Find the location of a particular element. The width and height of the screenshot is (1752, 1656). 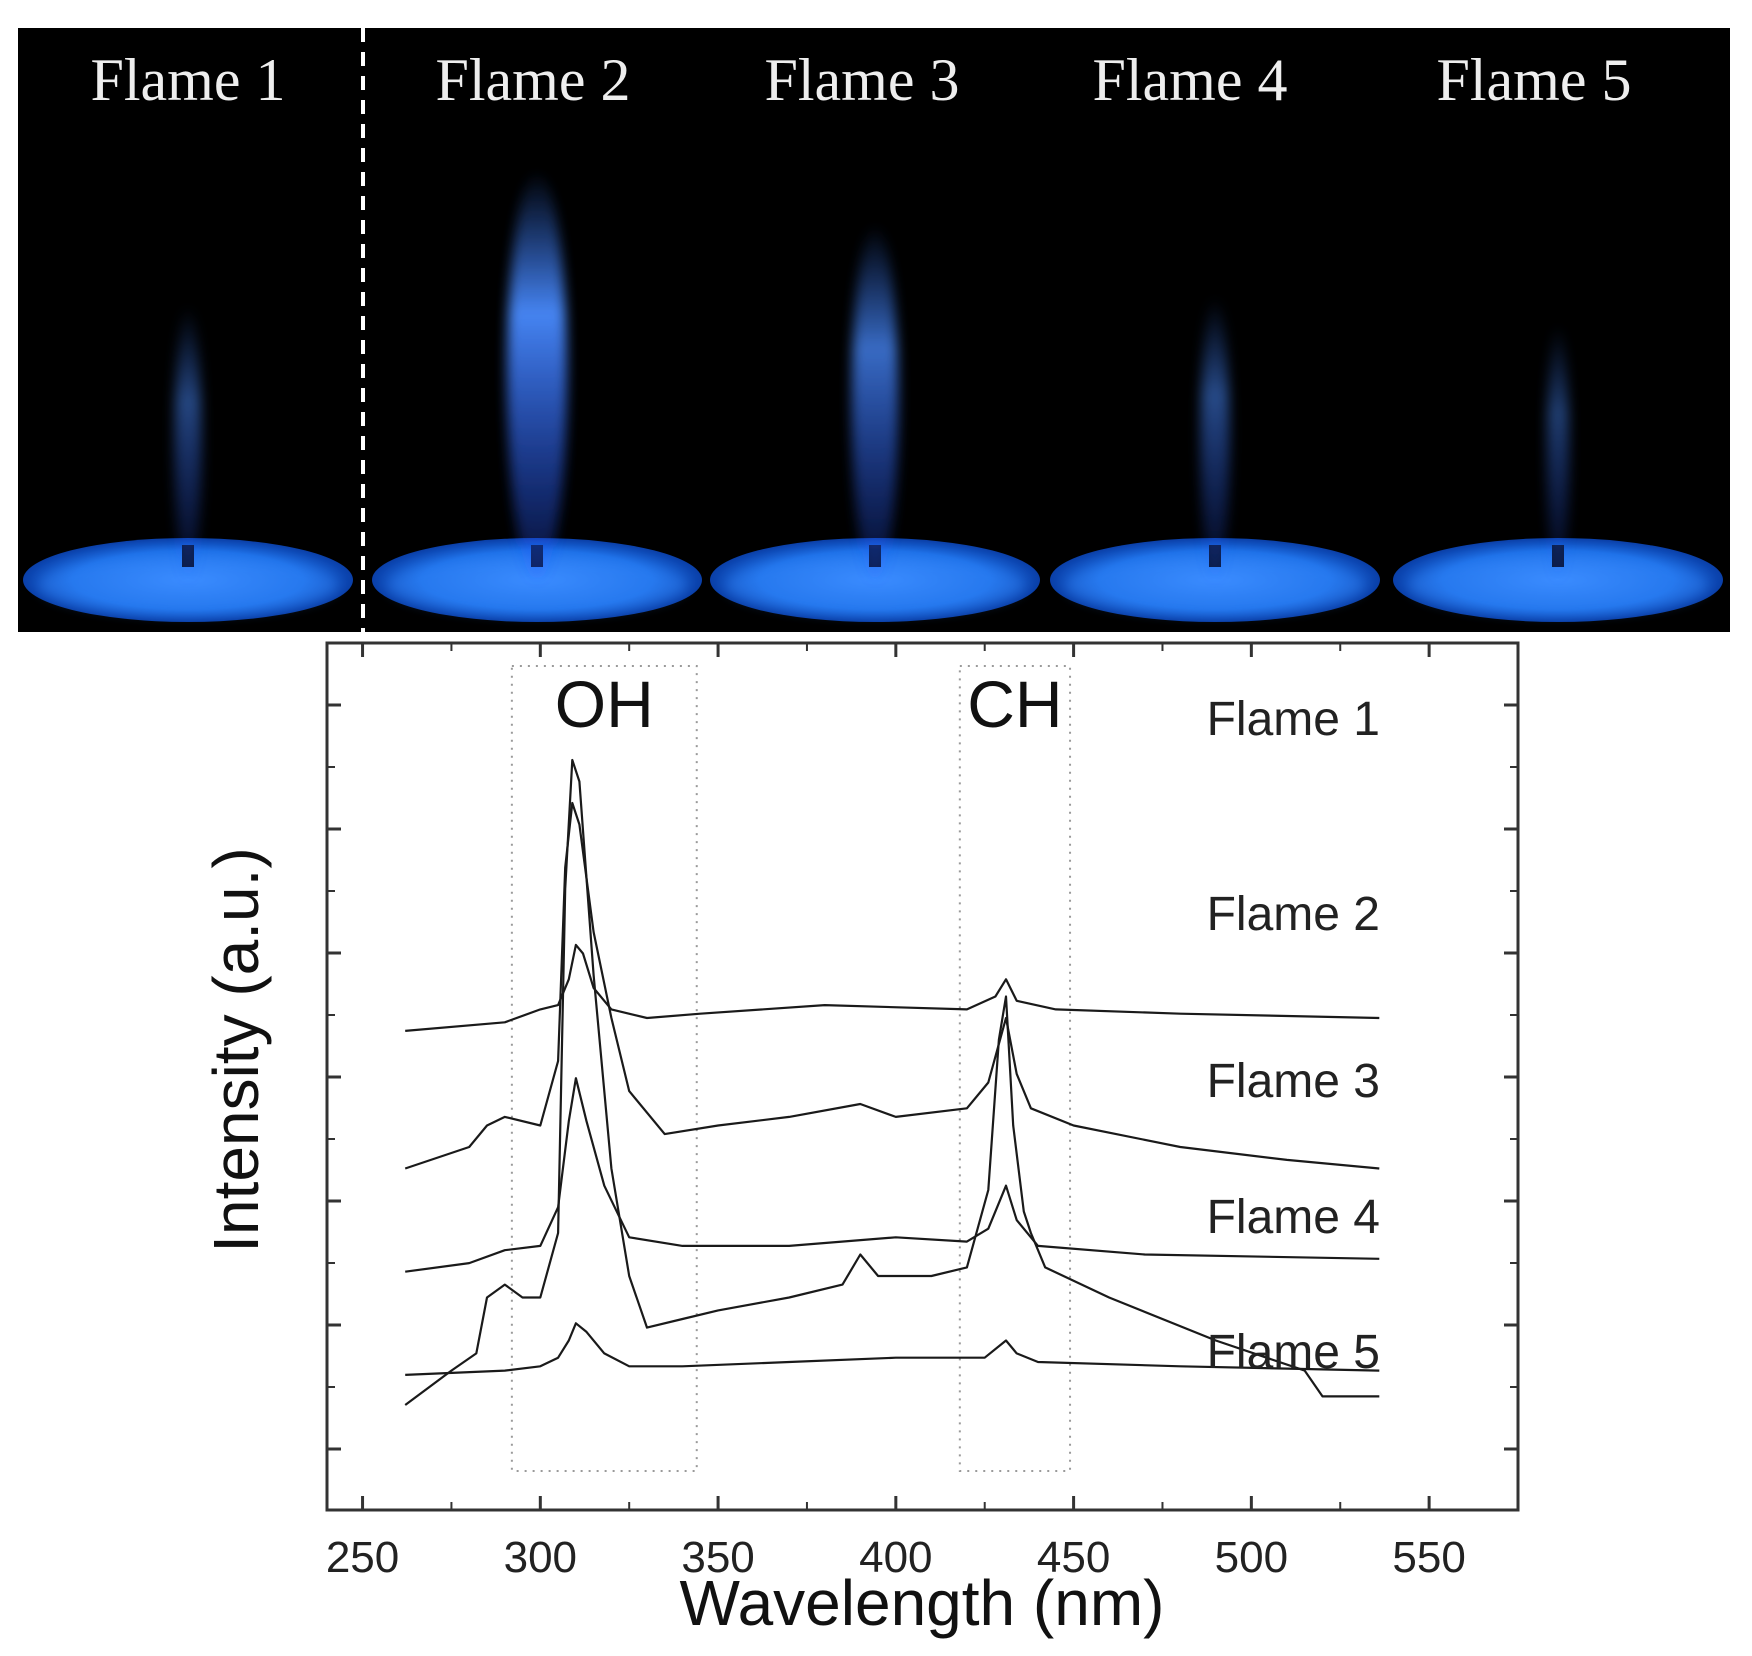

flame-panel: Flame 4 is located at coordinates (1215, 334).